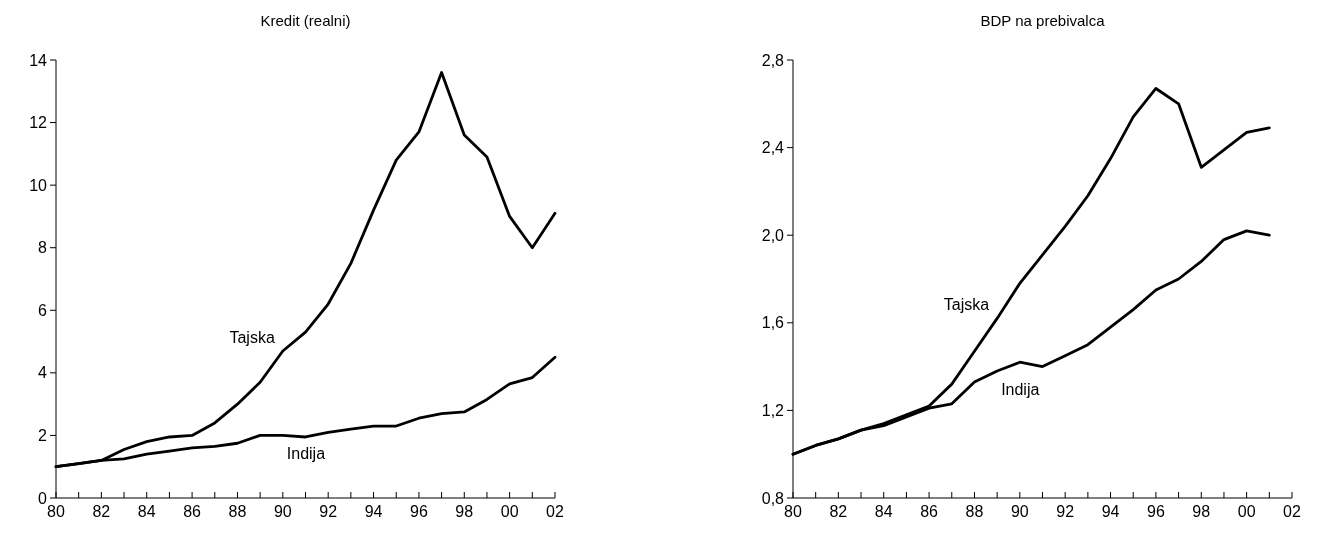 This screenshot has height=536, width=1327. Describe the element at coordinates (773, 235) in the screenshot. I see `y-tick-label: 2,0` at that location.